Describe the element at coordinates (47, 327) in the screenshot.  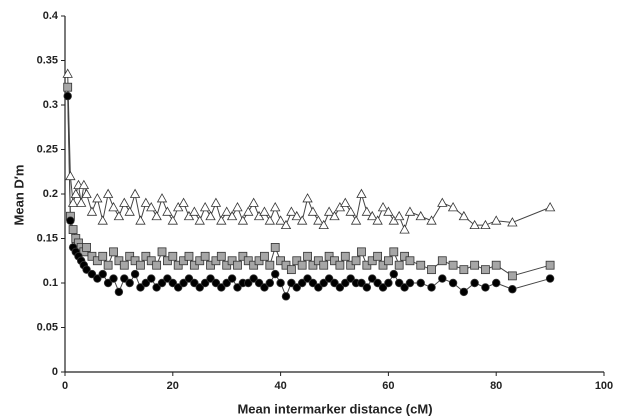
I see `y-tick-label: 0.05` at that location.